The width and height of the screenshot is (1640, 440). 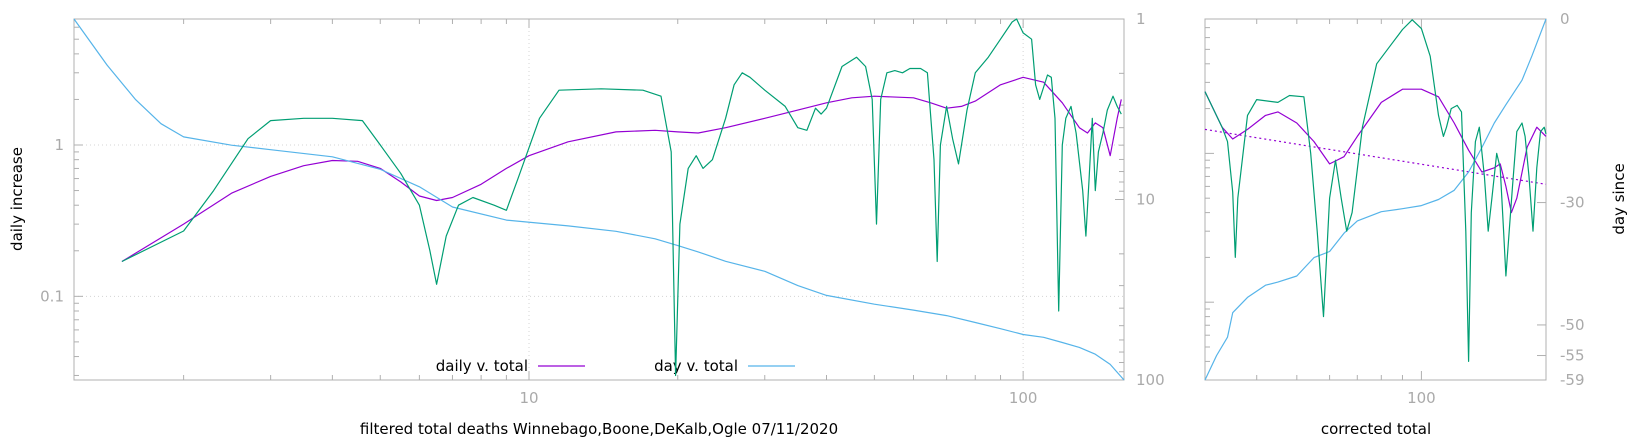 What do you see at coordinates (1145, 200) in the screenshot?
I see `left-y2-tick-label: 10` at bounding box center [1145, 200].